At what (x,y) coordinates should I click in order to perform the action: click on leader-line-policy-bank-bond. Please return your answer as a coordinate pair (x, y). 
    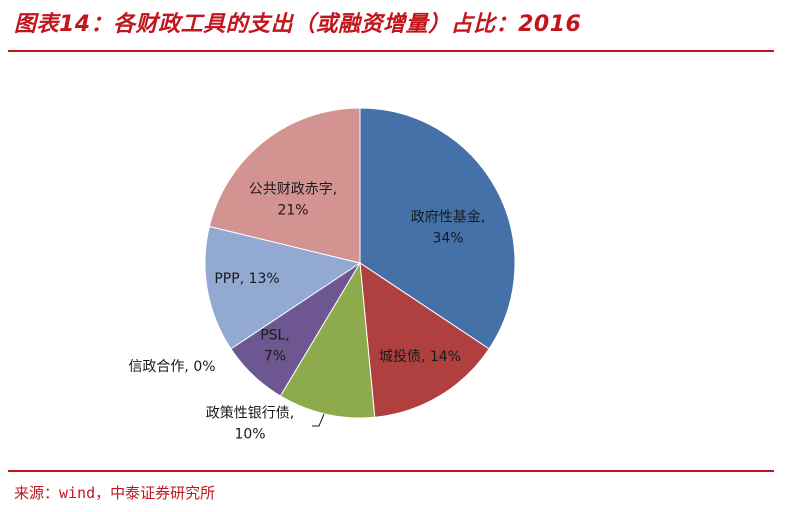
    Looking at the image, I should click on (318, 420).